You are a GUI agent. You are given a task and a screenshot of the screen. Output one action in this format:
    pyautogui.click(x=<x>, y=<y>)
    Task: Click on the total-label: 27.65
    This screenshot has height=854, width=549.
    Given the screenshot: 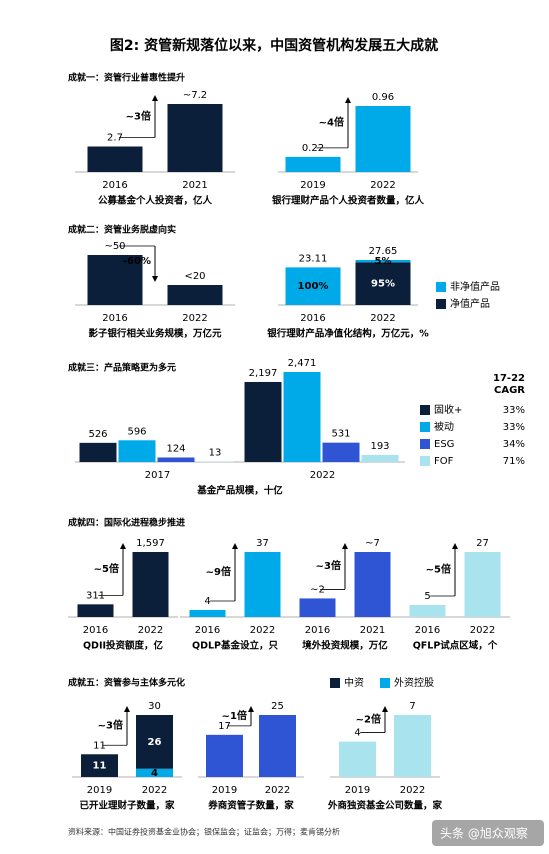 What is the action you would take?
    pyautogui.click(x=383, y=251)
    